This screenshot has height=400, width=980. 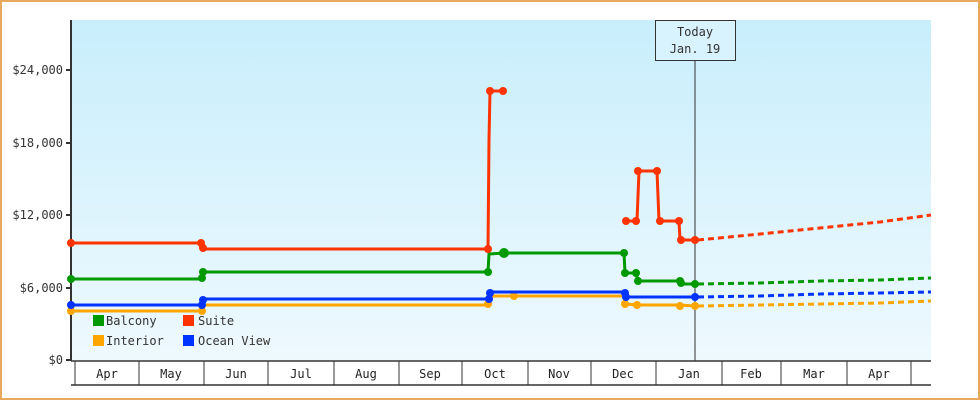 What do you see at coordinates (430, 374) in the screenshot?
I see `month-label: Sep` at bounding box center [430, 374].